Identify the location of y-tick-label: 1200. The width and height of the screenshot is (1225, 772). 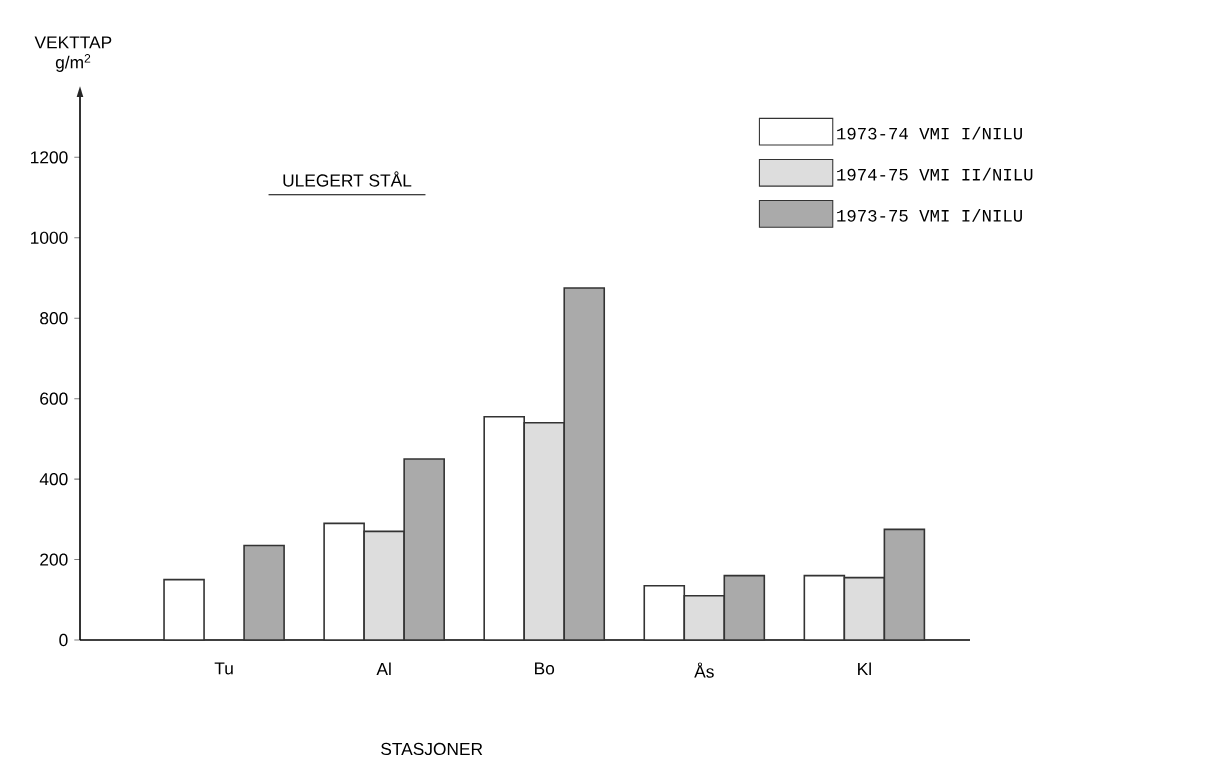
(49, 157).